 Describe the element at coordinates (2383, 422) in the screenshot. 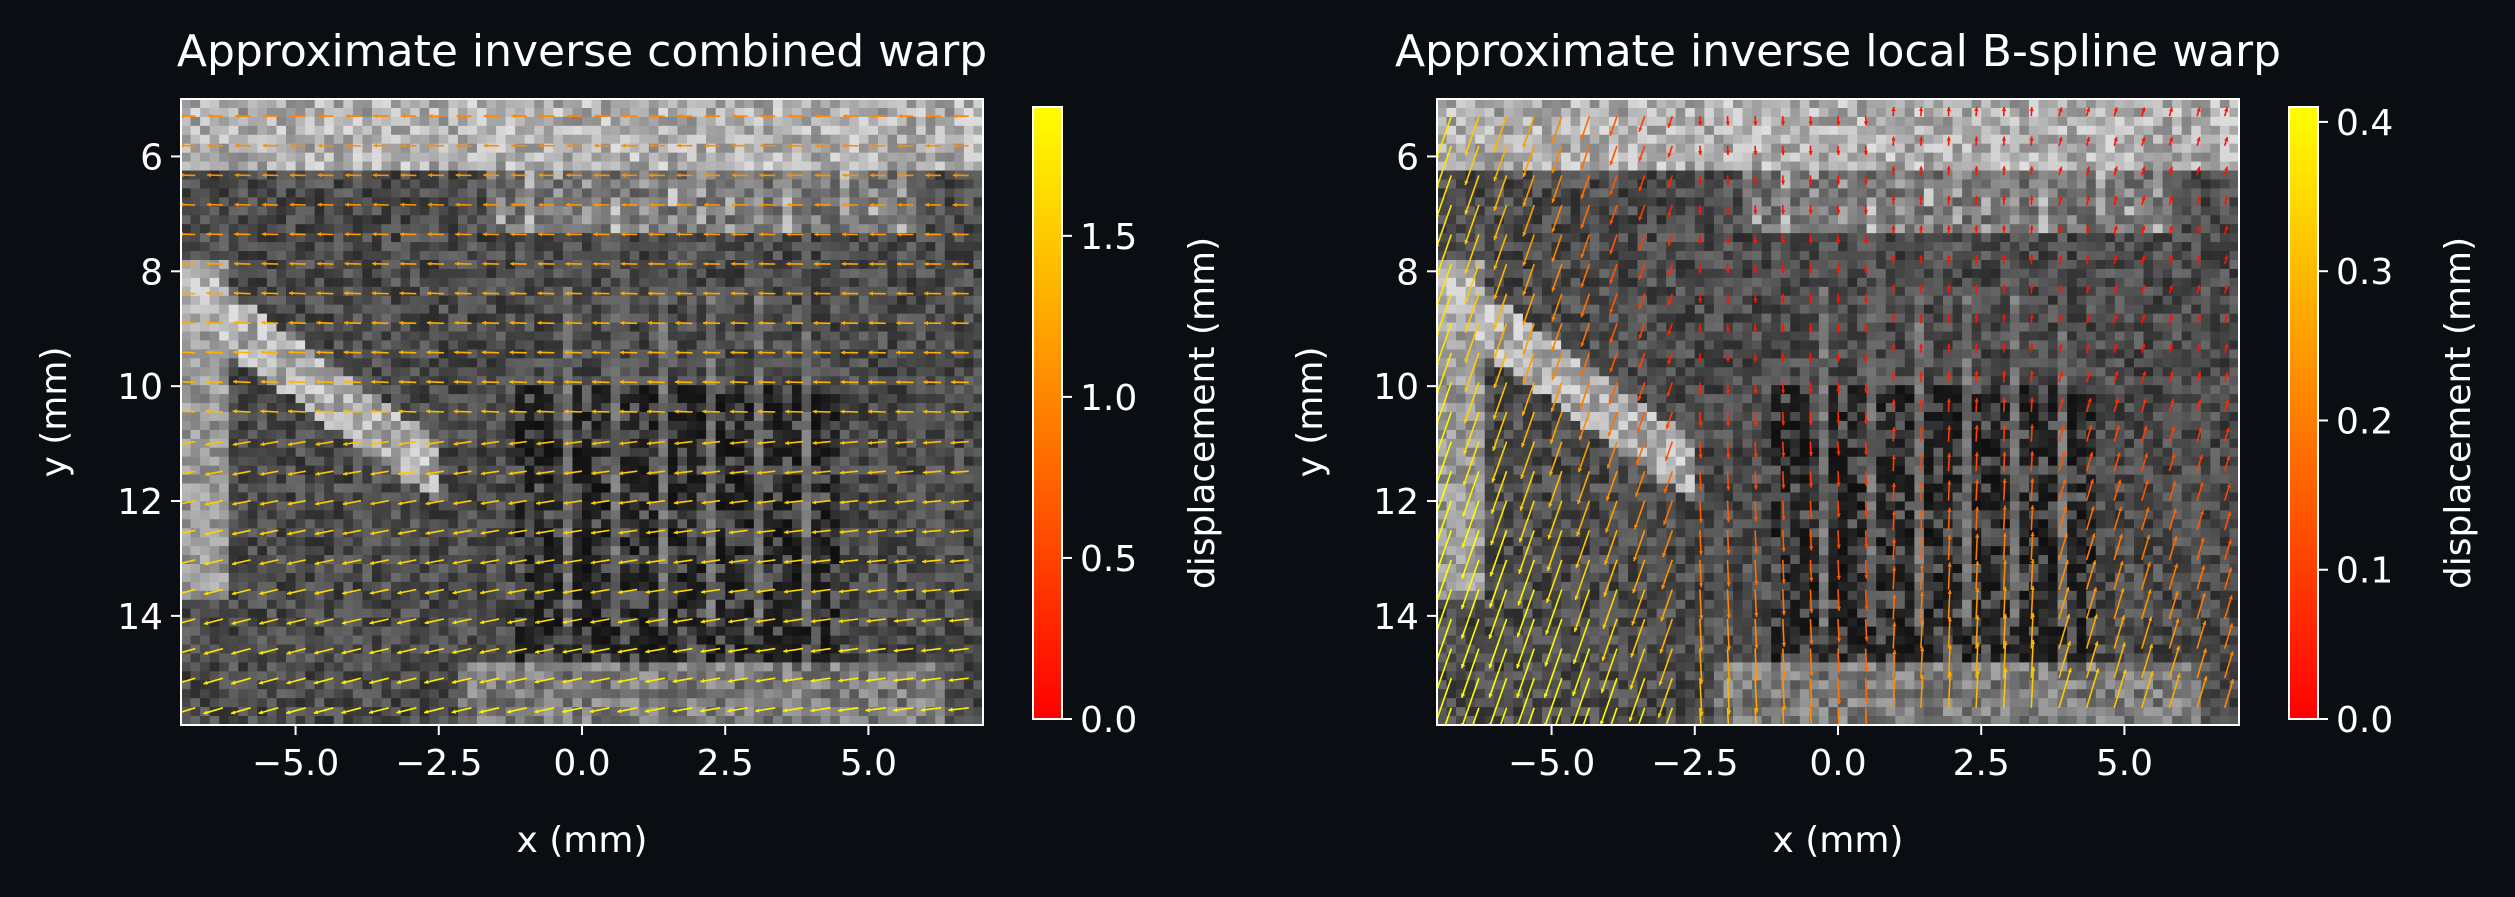

I see `colorbar: 0.0 0.1 0.2 0.3 0.4 displacement (mm)` at that location.